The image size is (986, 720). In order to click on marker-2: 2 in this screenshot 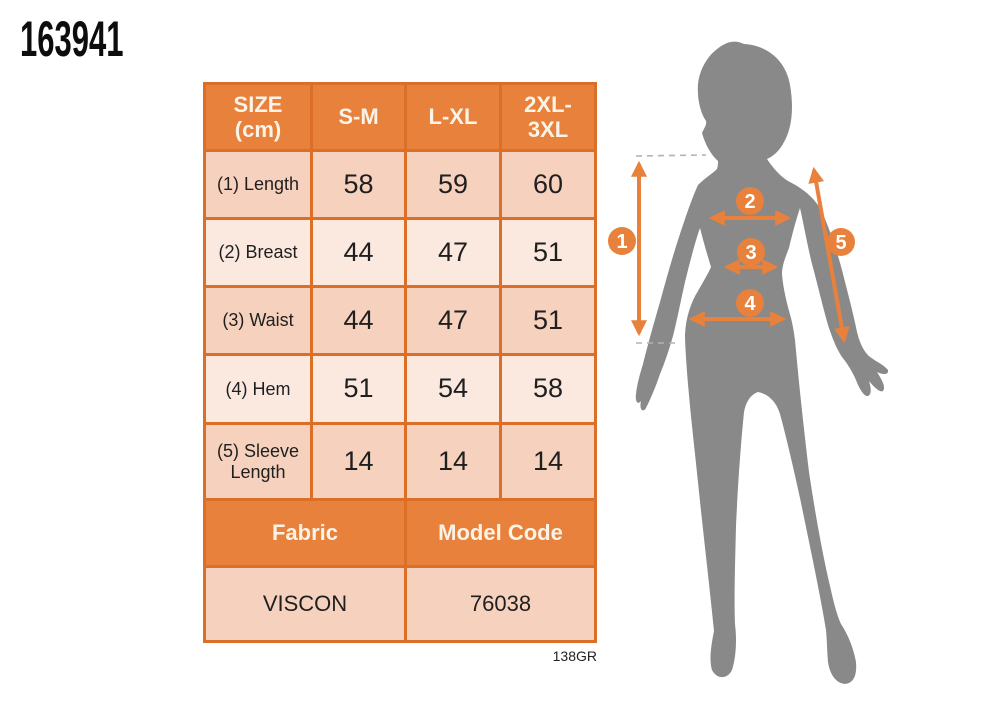, I will do `click(750, 201)`.